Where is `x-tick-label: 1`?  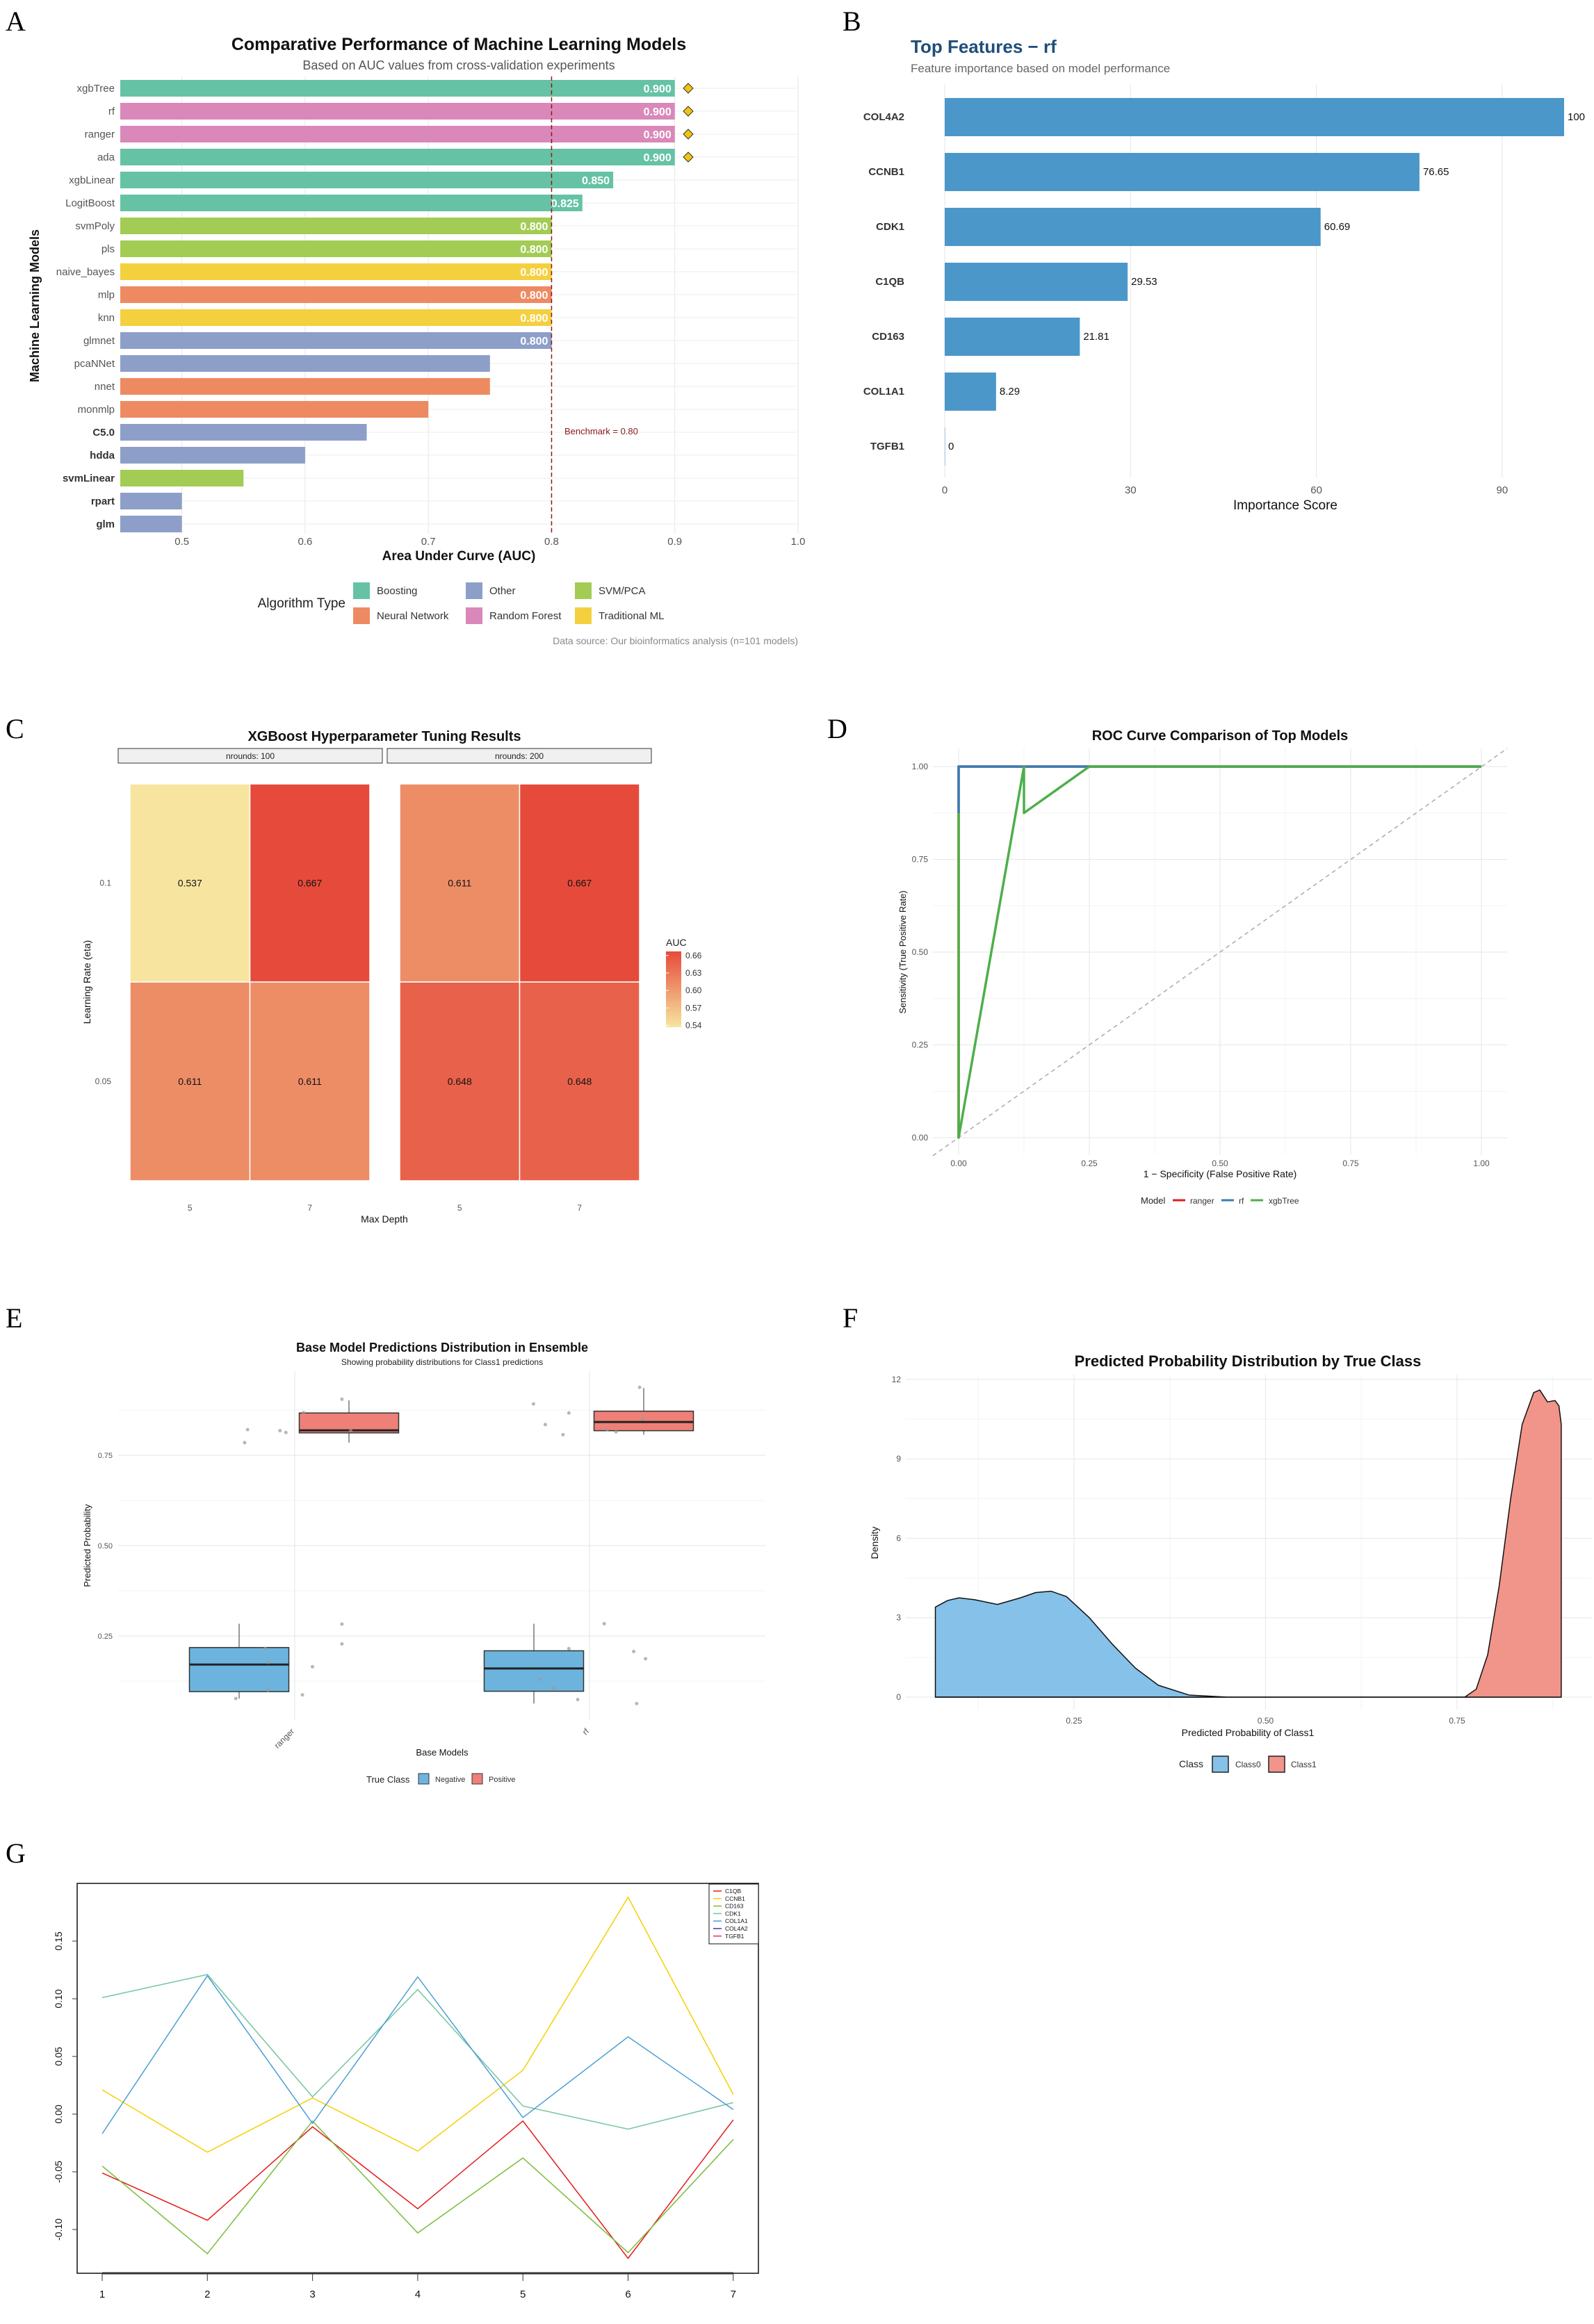 x-tick-label: 1 is located at coordinates (102, 2295).